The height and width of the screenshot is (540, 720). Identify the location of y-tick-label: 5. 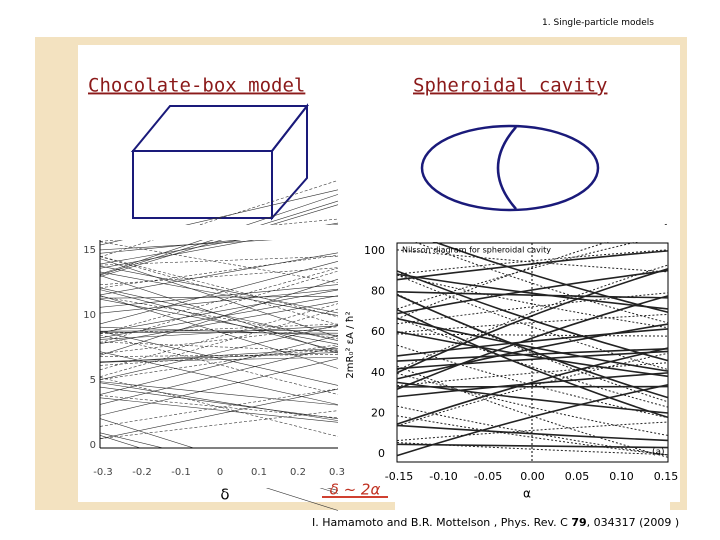
(93, 380).